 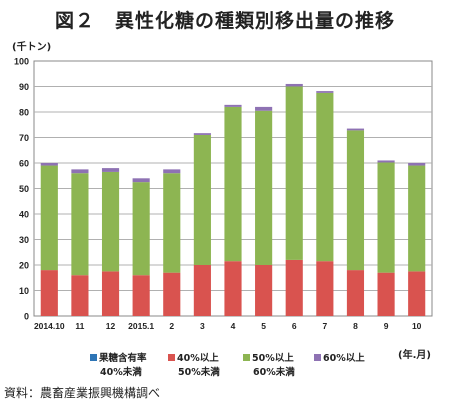 I want to click on x-tick-label: 10, so click(x=417, y=326).